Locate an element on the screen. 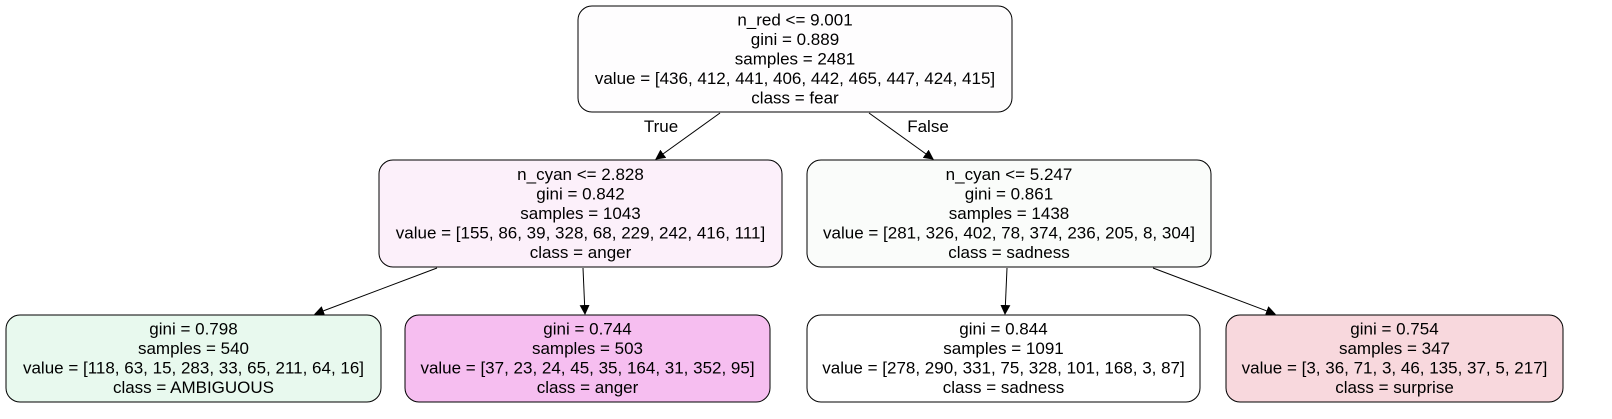 The width and height of the screenshot is (1612, 419). node-line: n_red <= 9.001 is located at coordinates (794, 19).